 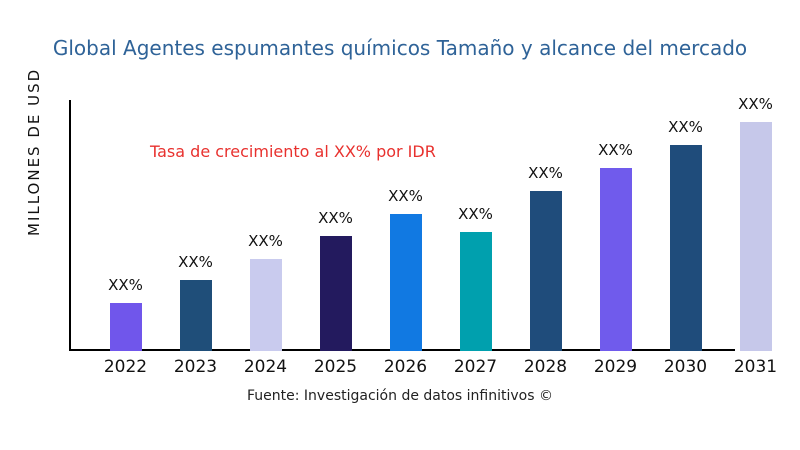 What do you see at coordinates (615, 367) in the screenshot?
I see `x-tick-2029: 2029` at bounding box center [615, 367].